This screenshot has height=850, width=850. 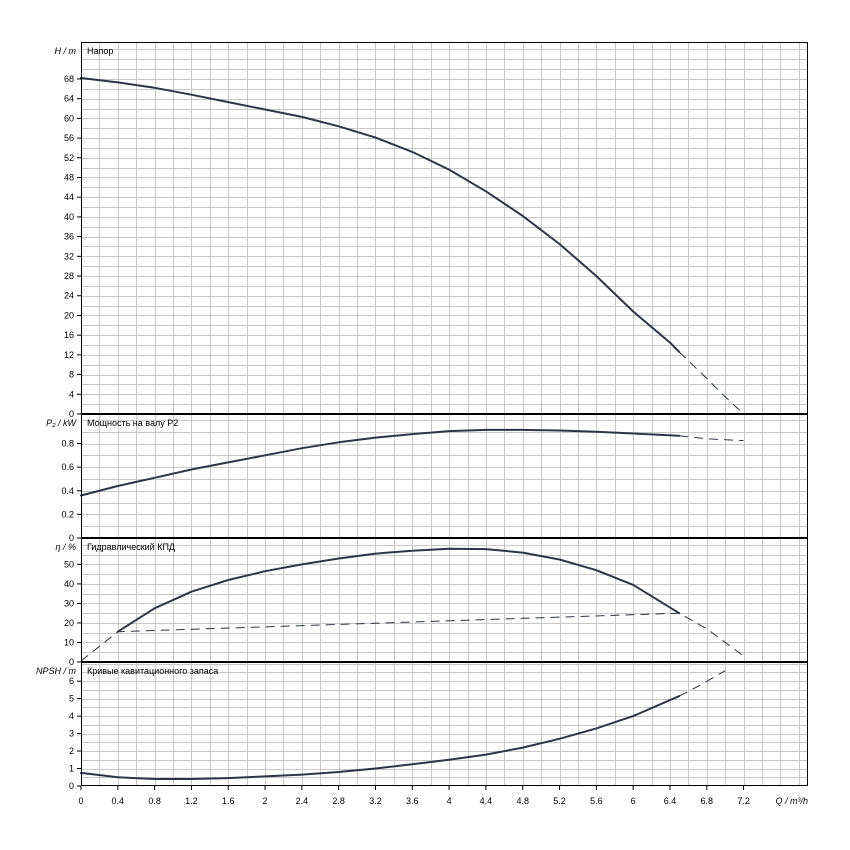 What do you see at coordinates (71, 769) in the screenshot?
I see `y-tick-label: 1` at bounding box center [71, 769].